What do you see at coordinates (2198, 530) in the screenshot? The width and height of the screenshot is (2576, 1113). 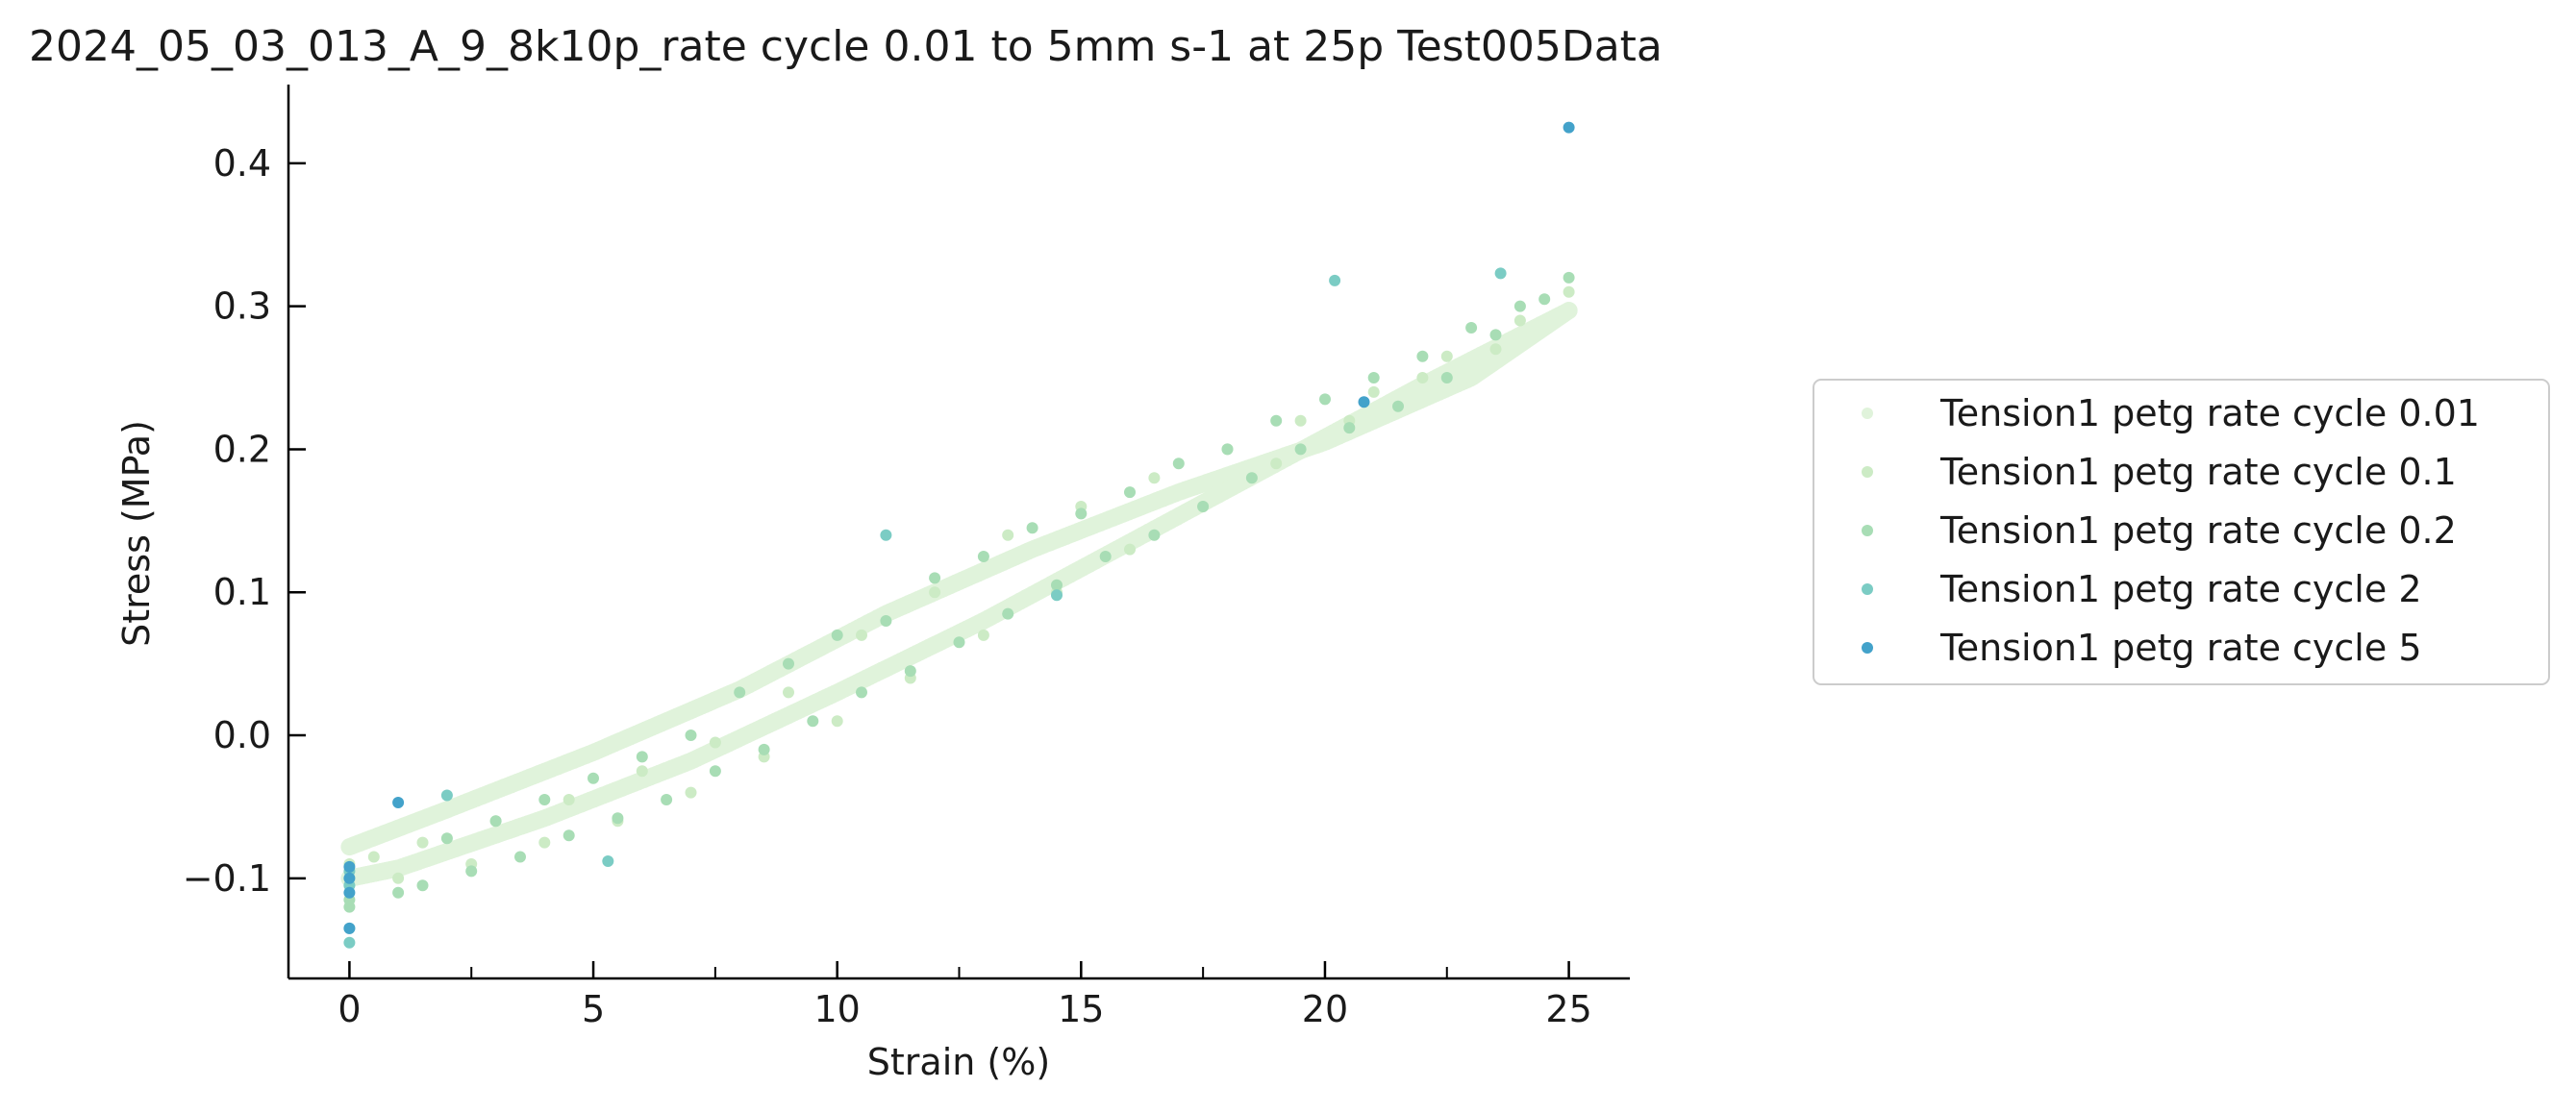 I see `legend-label-2: Tension1 petg rate cycle 0.2` at bounding box center [2198, 530].